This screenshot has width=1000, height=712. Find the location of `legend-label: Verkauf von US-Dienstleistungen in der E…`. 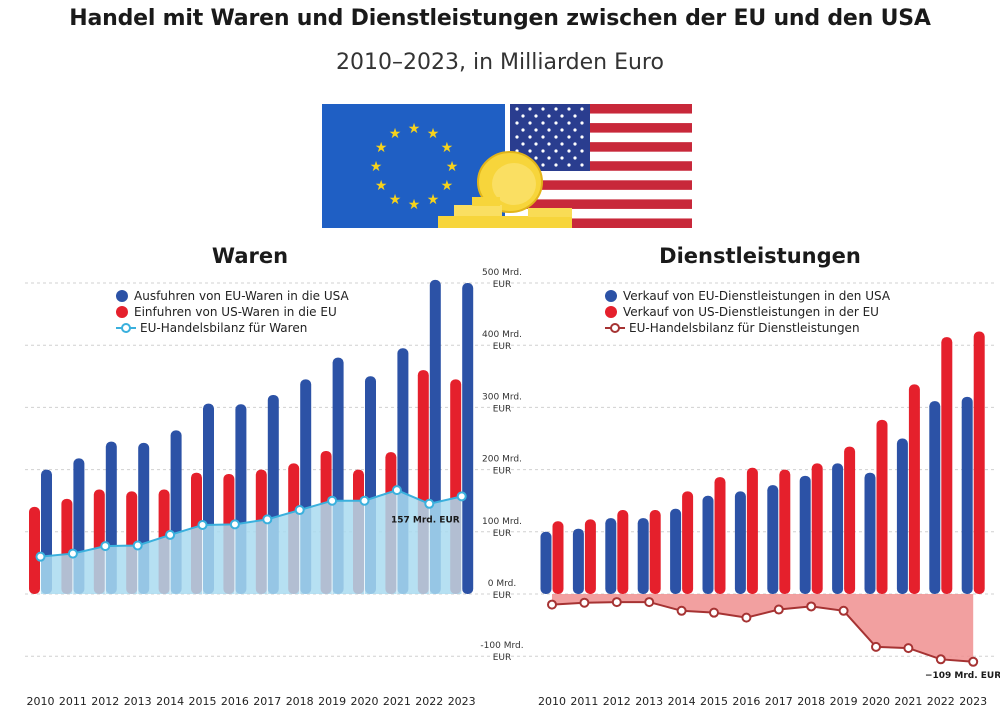

legend-label: Verkauf von US-Dienstleistungen in der E… is located at coordinates (751, 312).